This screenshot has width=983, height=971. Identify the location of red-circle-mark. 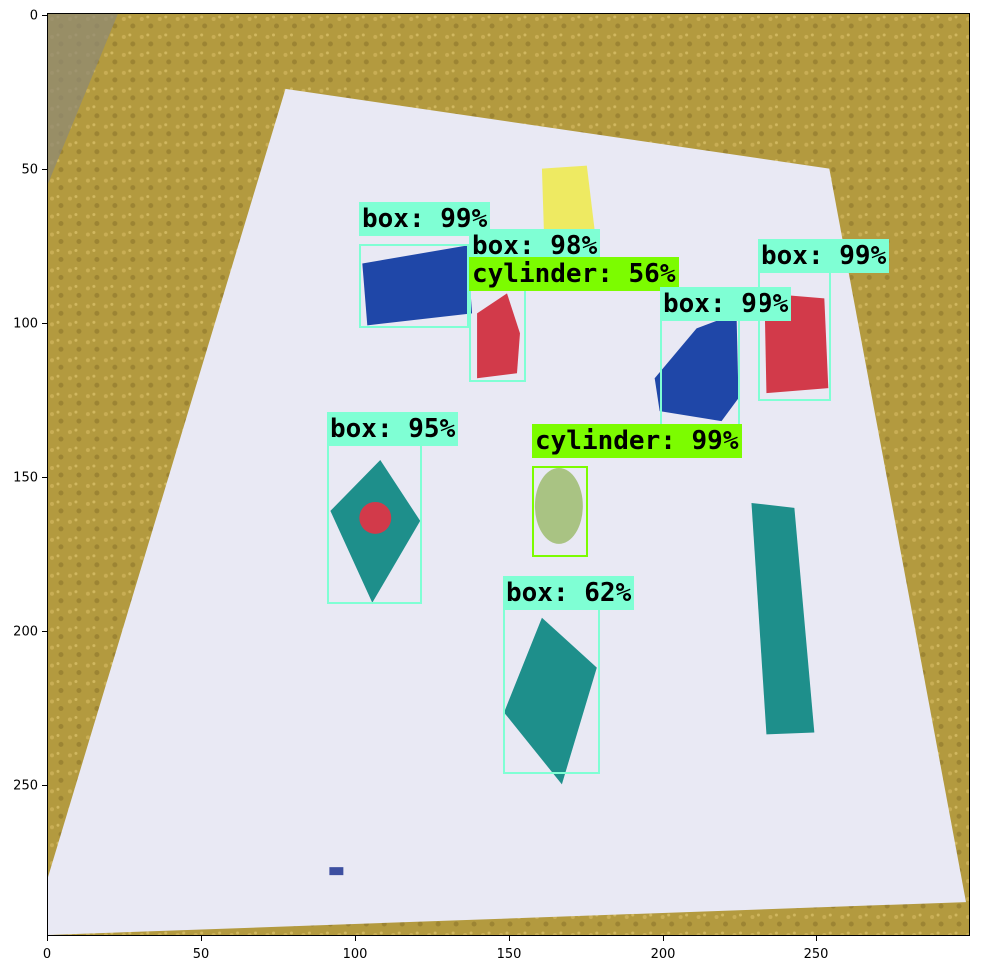
(375, 517).